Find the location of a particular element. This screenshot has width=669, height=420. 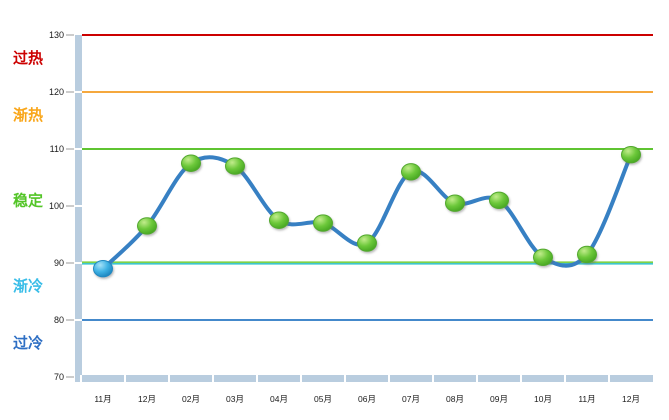

data-point-4-04月 is located at coordinates (279, 220).